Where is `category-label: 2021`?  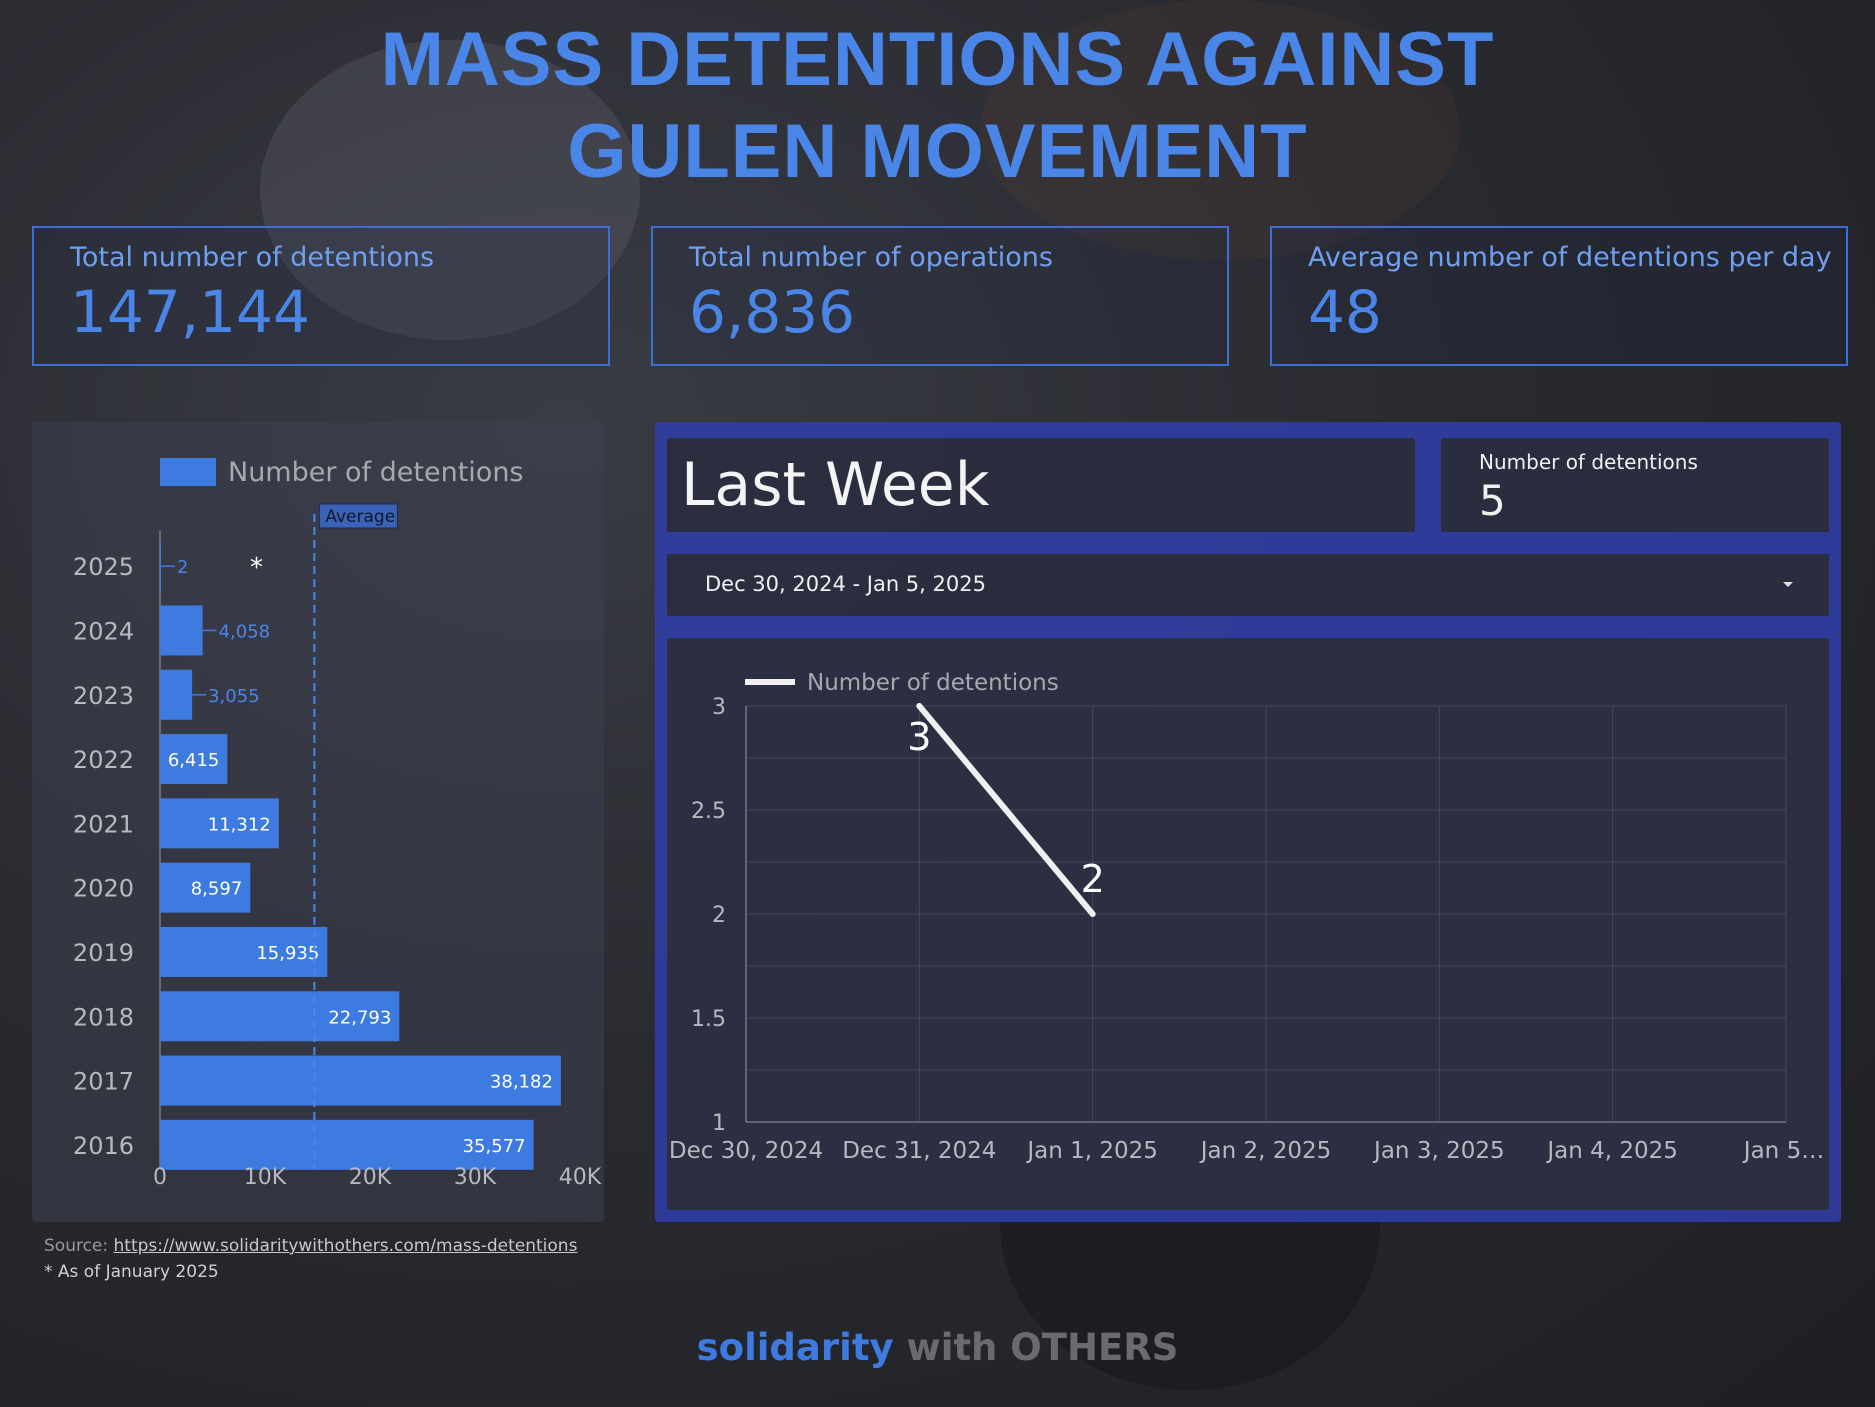
category-label: 2021 is located at coordinates (103, 824).